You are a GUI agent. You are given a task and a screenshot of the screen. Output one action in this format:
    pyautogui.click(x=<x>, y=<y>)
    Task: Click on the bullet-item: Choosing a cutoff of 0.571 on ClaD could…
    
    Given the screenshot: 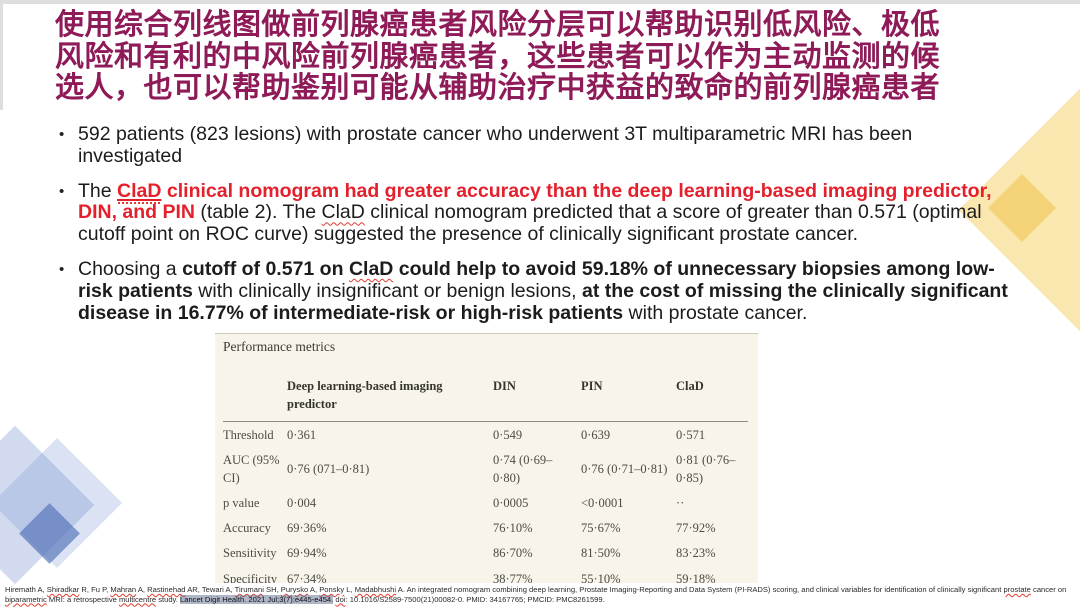 What is the action you would take?
    pyautogui.click(x=535, y=290)
    